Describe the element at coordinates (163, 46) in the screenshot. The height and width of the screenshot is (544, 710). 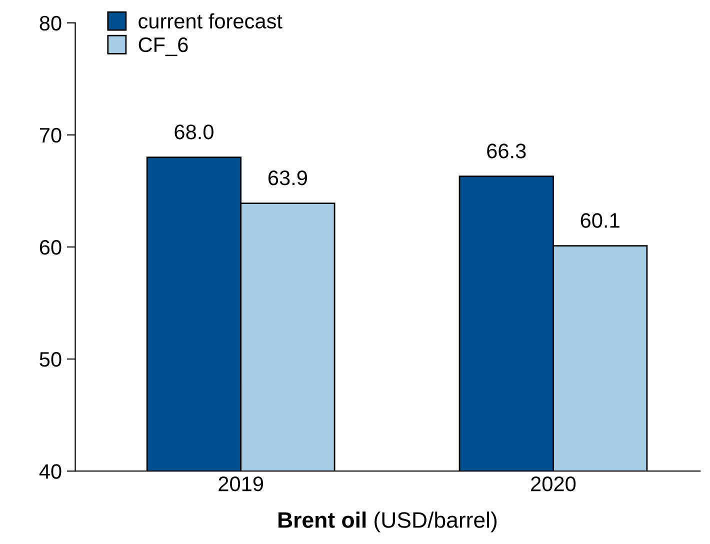
I see `legend-label: CF_6` at that location.